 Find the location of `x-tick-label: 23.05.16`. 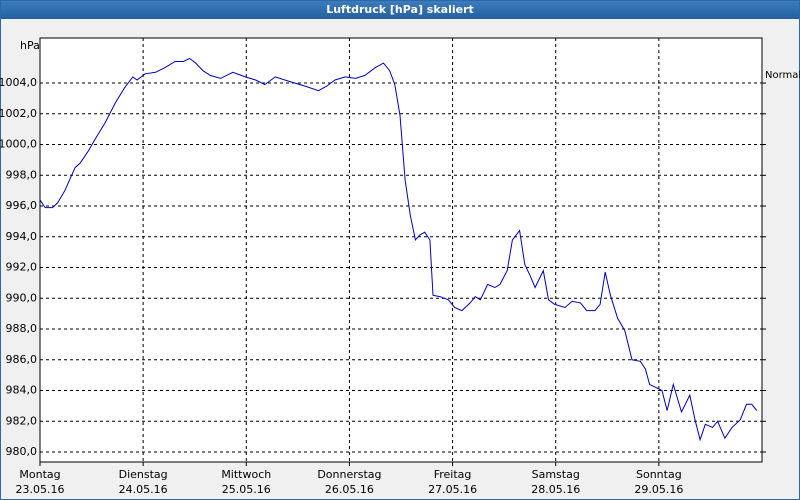

x-tick-label: 23.05.16 is located at coordinates (40, 489).